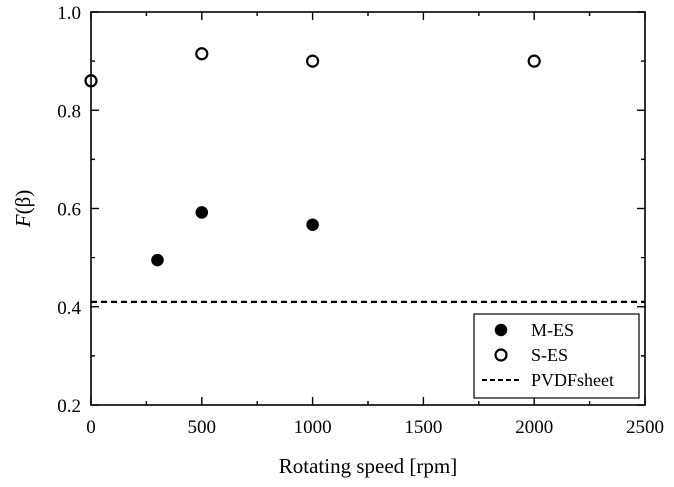 This screenshot has width=674, height=487. What do you see at coordinates (534, 427) in the screenshot?
I see `x-tick-label: 2000` at bounding box center [534, 427].